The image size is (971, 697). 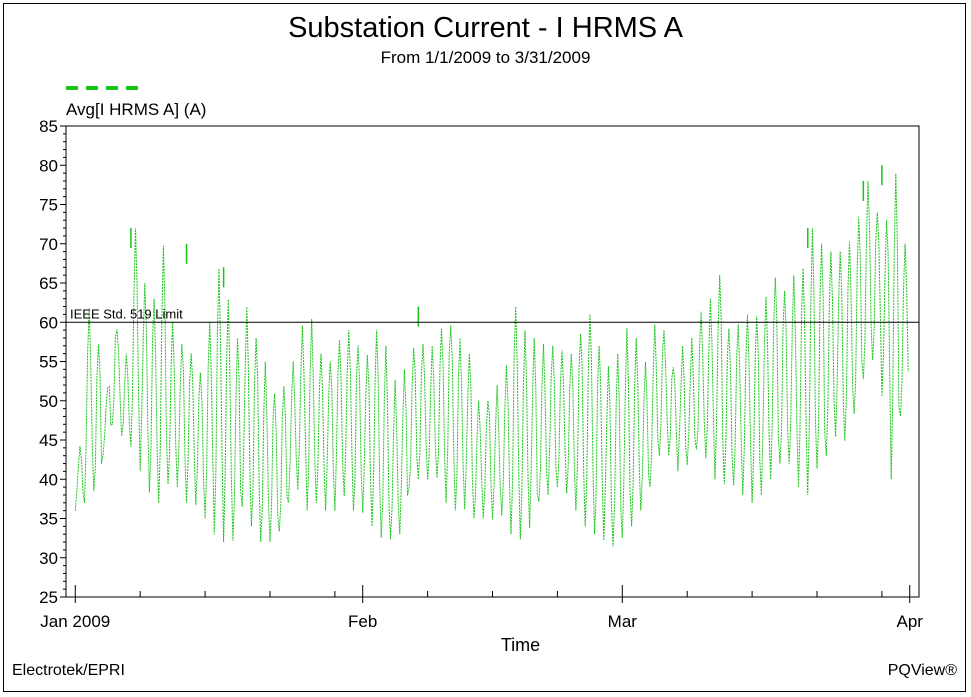 What do you see at coordinates (68, 670) in the screenshot?
I see `footer-credit: Electrotek/EPRI` at bounding box center [68, 670].